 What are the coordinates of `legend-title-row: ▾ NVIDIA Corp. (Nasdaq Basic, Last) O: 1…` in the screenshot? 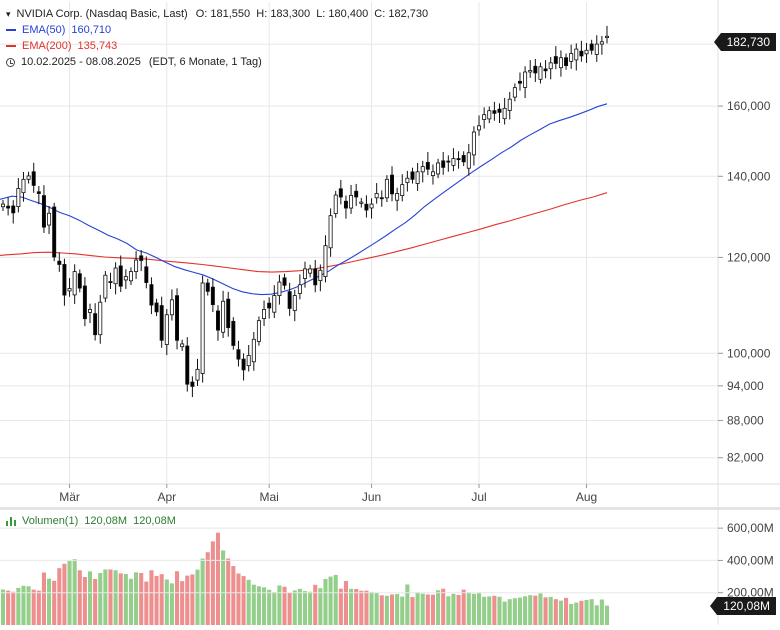 It's located at (217, 14).